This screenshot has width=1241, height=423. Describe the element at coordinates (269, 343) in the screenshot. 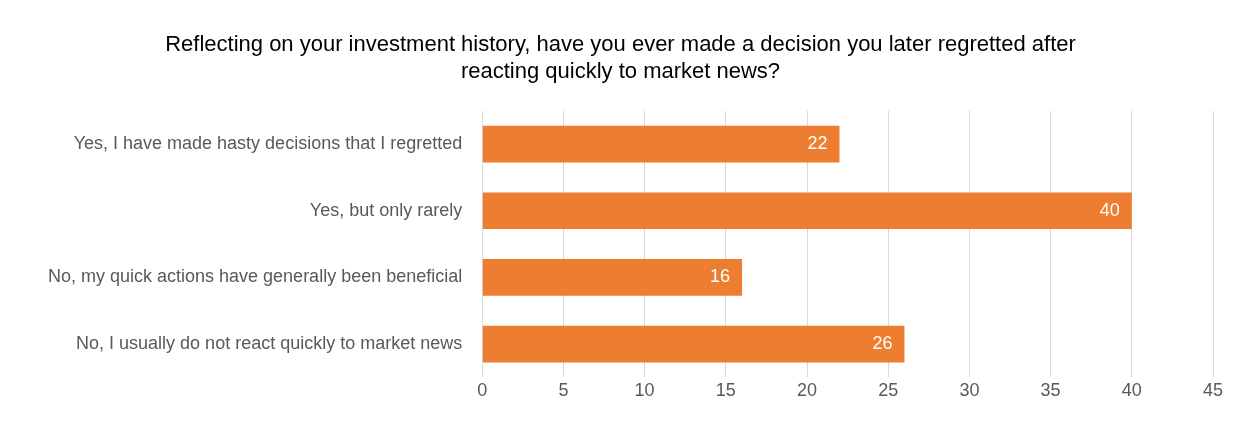

I see `y-tick-label: No, I usually do not react quickly to market news` at that location.